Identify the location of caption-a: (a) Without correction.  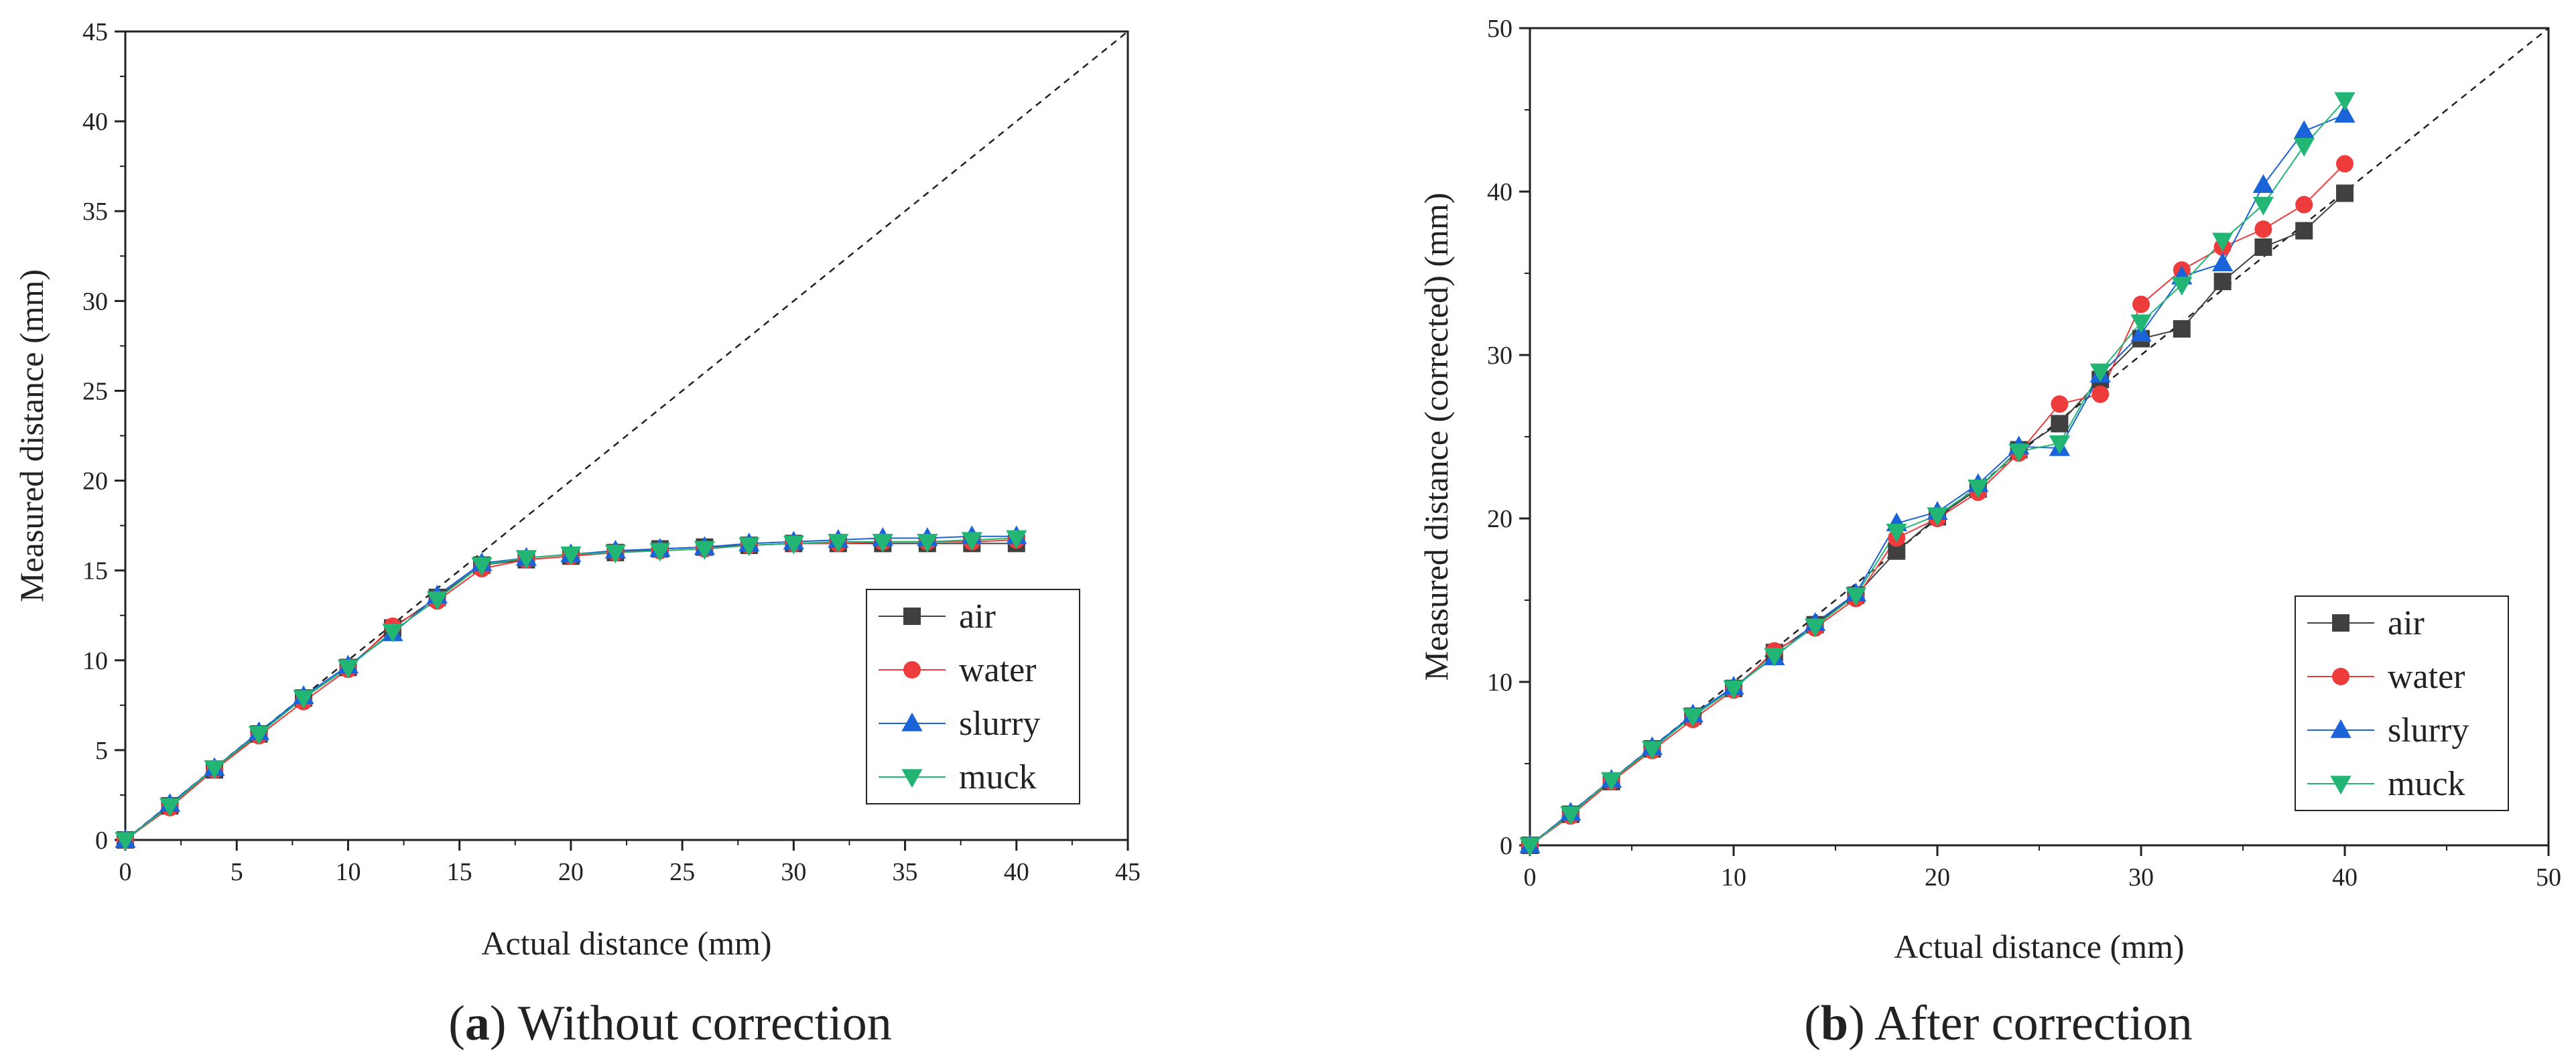
(669, 1023).